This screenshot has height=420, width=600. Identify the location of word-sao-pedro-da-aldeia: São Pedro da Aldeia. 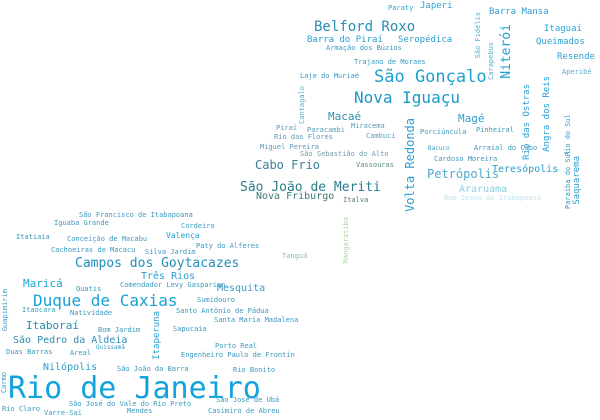
(70, 340).